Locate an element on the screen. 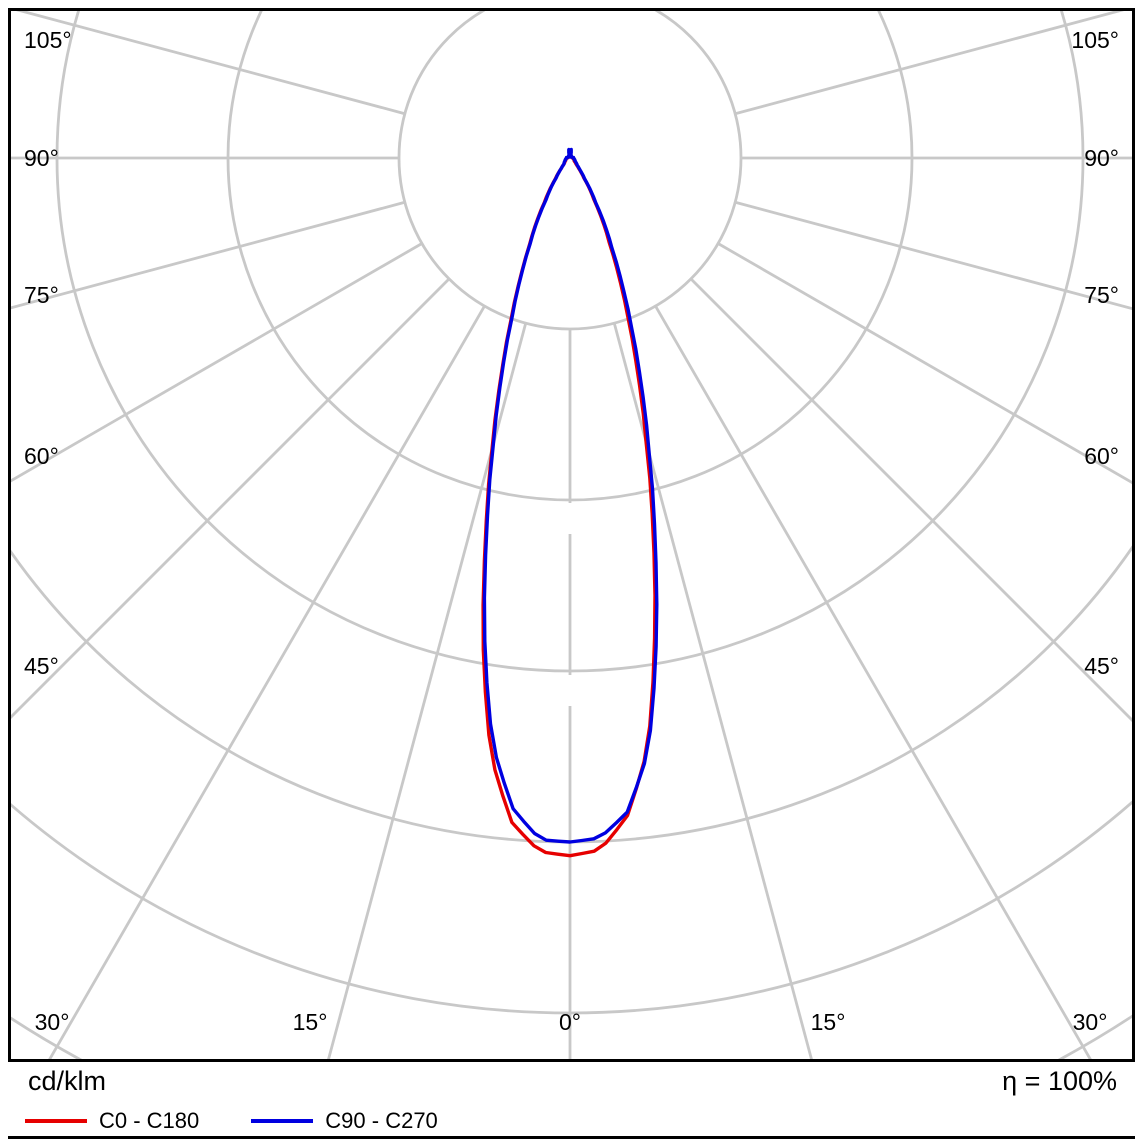 The height and width of the screenshot is (1143, 1143). legend-marker-c90-c270 is located at coordinates (282, 1121).